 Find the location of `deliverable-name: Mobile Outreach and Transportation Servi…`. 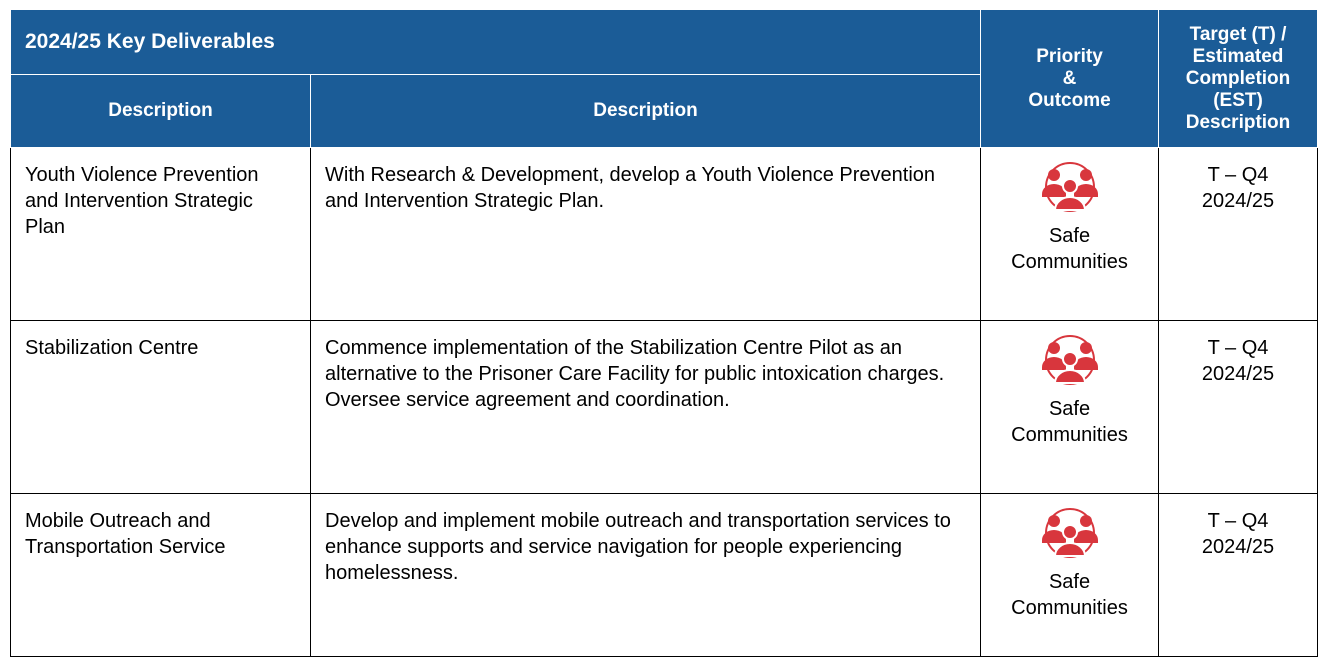

deliverable-name: Mobile Outreach and Transportation Servi… is located at coordinates (160, 575).